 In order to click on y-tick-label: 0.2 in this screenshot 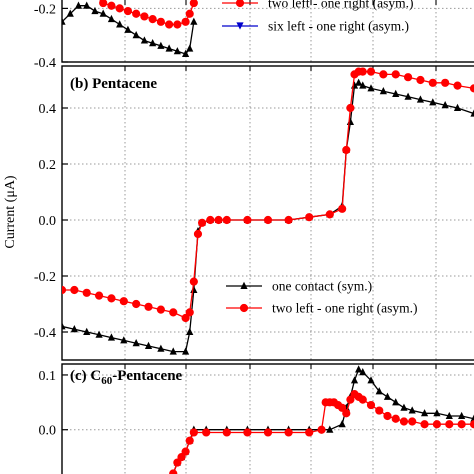, I will do `click(48, 165)`.